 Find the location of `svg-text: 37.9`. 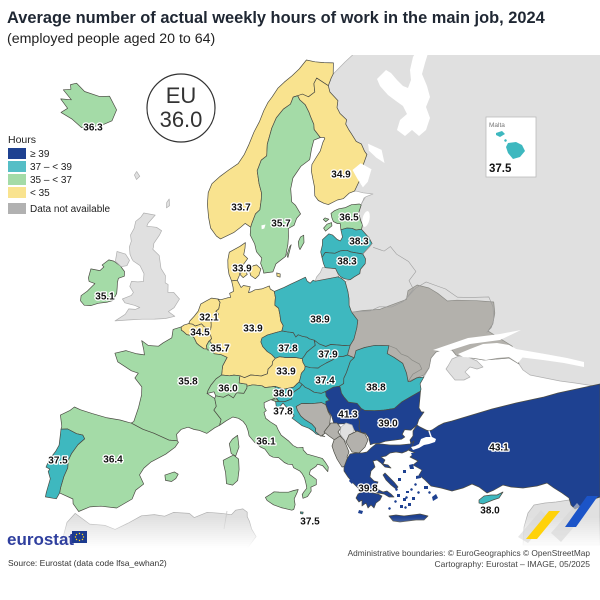

svg-text: 37.9 is located at coordinates (328, 355).